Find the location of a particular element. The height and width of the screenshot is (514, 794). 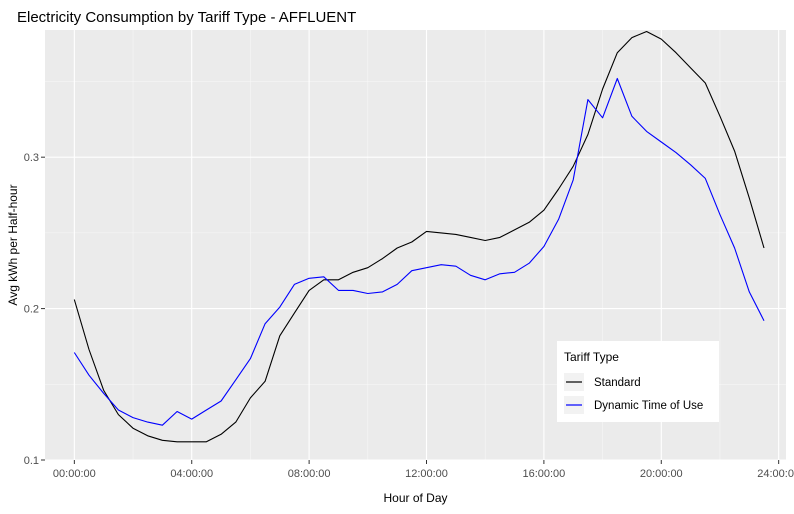

legend: Tariff Type Standard Dynamic Time of Use is located at coordinates (638, 381).